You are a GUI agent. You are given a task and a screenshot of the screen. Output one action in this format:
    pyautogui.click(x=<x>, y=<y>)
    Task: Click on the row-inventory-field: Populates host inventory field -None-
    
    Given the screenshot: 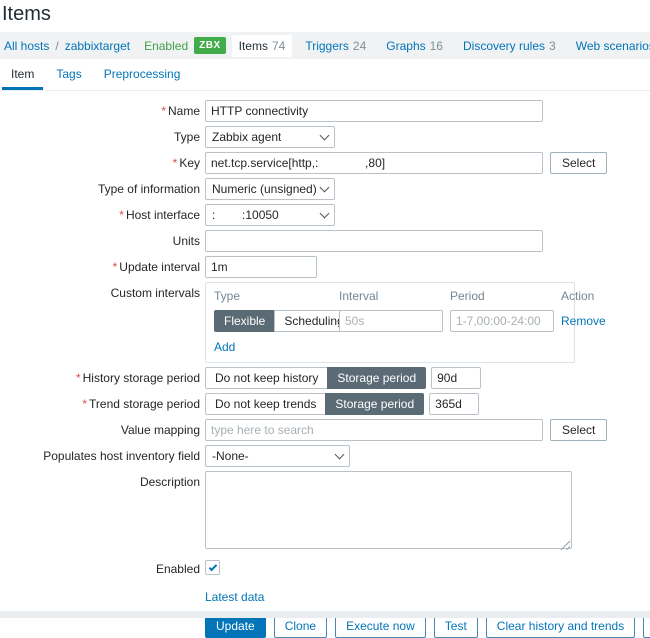 What is the action you would take?
    pyautogui.click(x=325, y=456)
    